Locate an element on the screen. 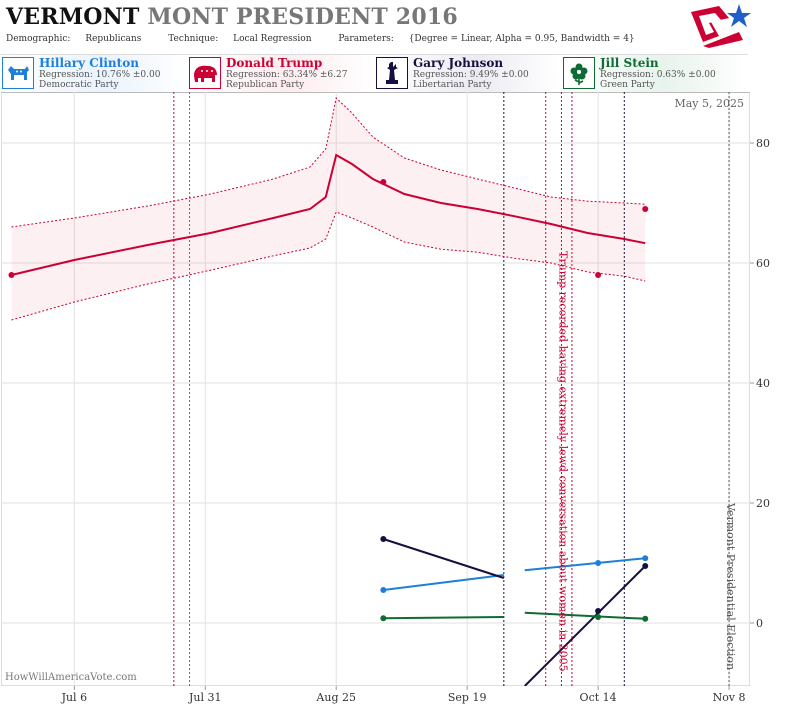 This screenshot has width=789, height=704. x-tick-label: Oct 14 is located at coordinates (598, 697).